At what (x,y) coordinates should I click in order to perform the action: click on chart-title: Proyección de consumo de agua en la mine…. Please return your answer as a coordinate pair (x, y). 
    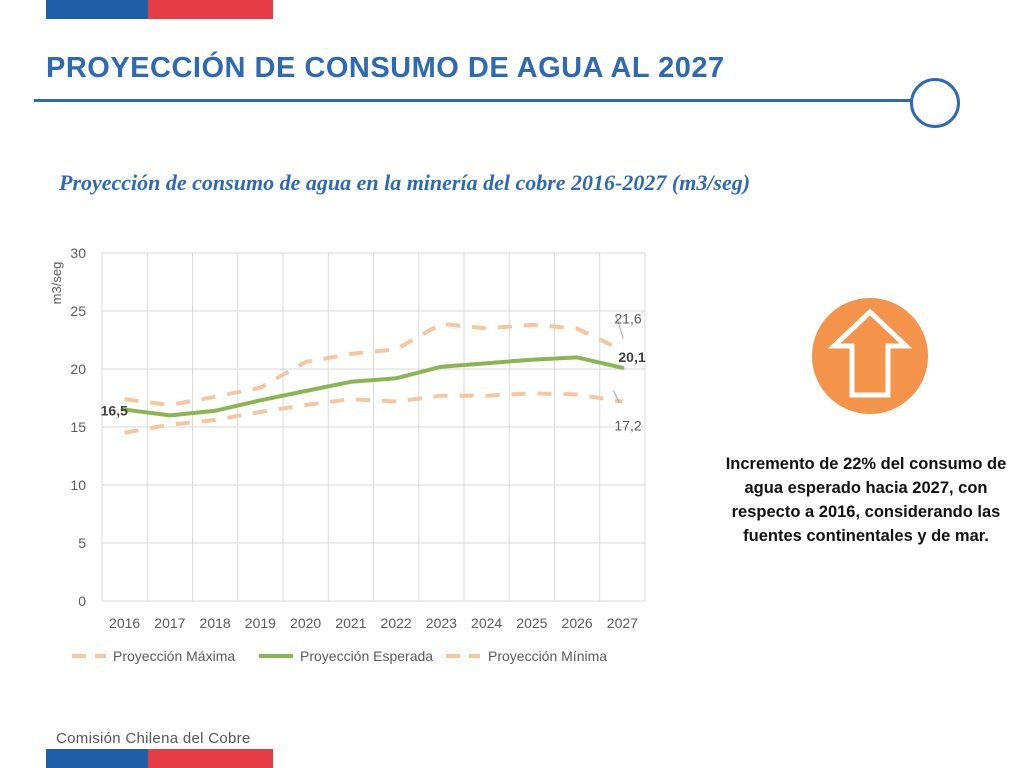
    Looking at the image, I should click on (405, 182).